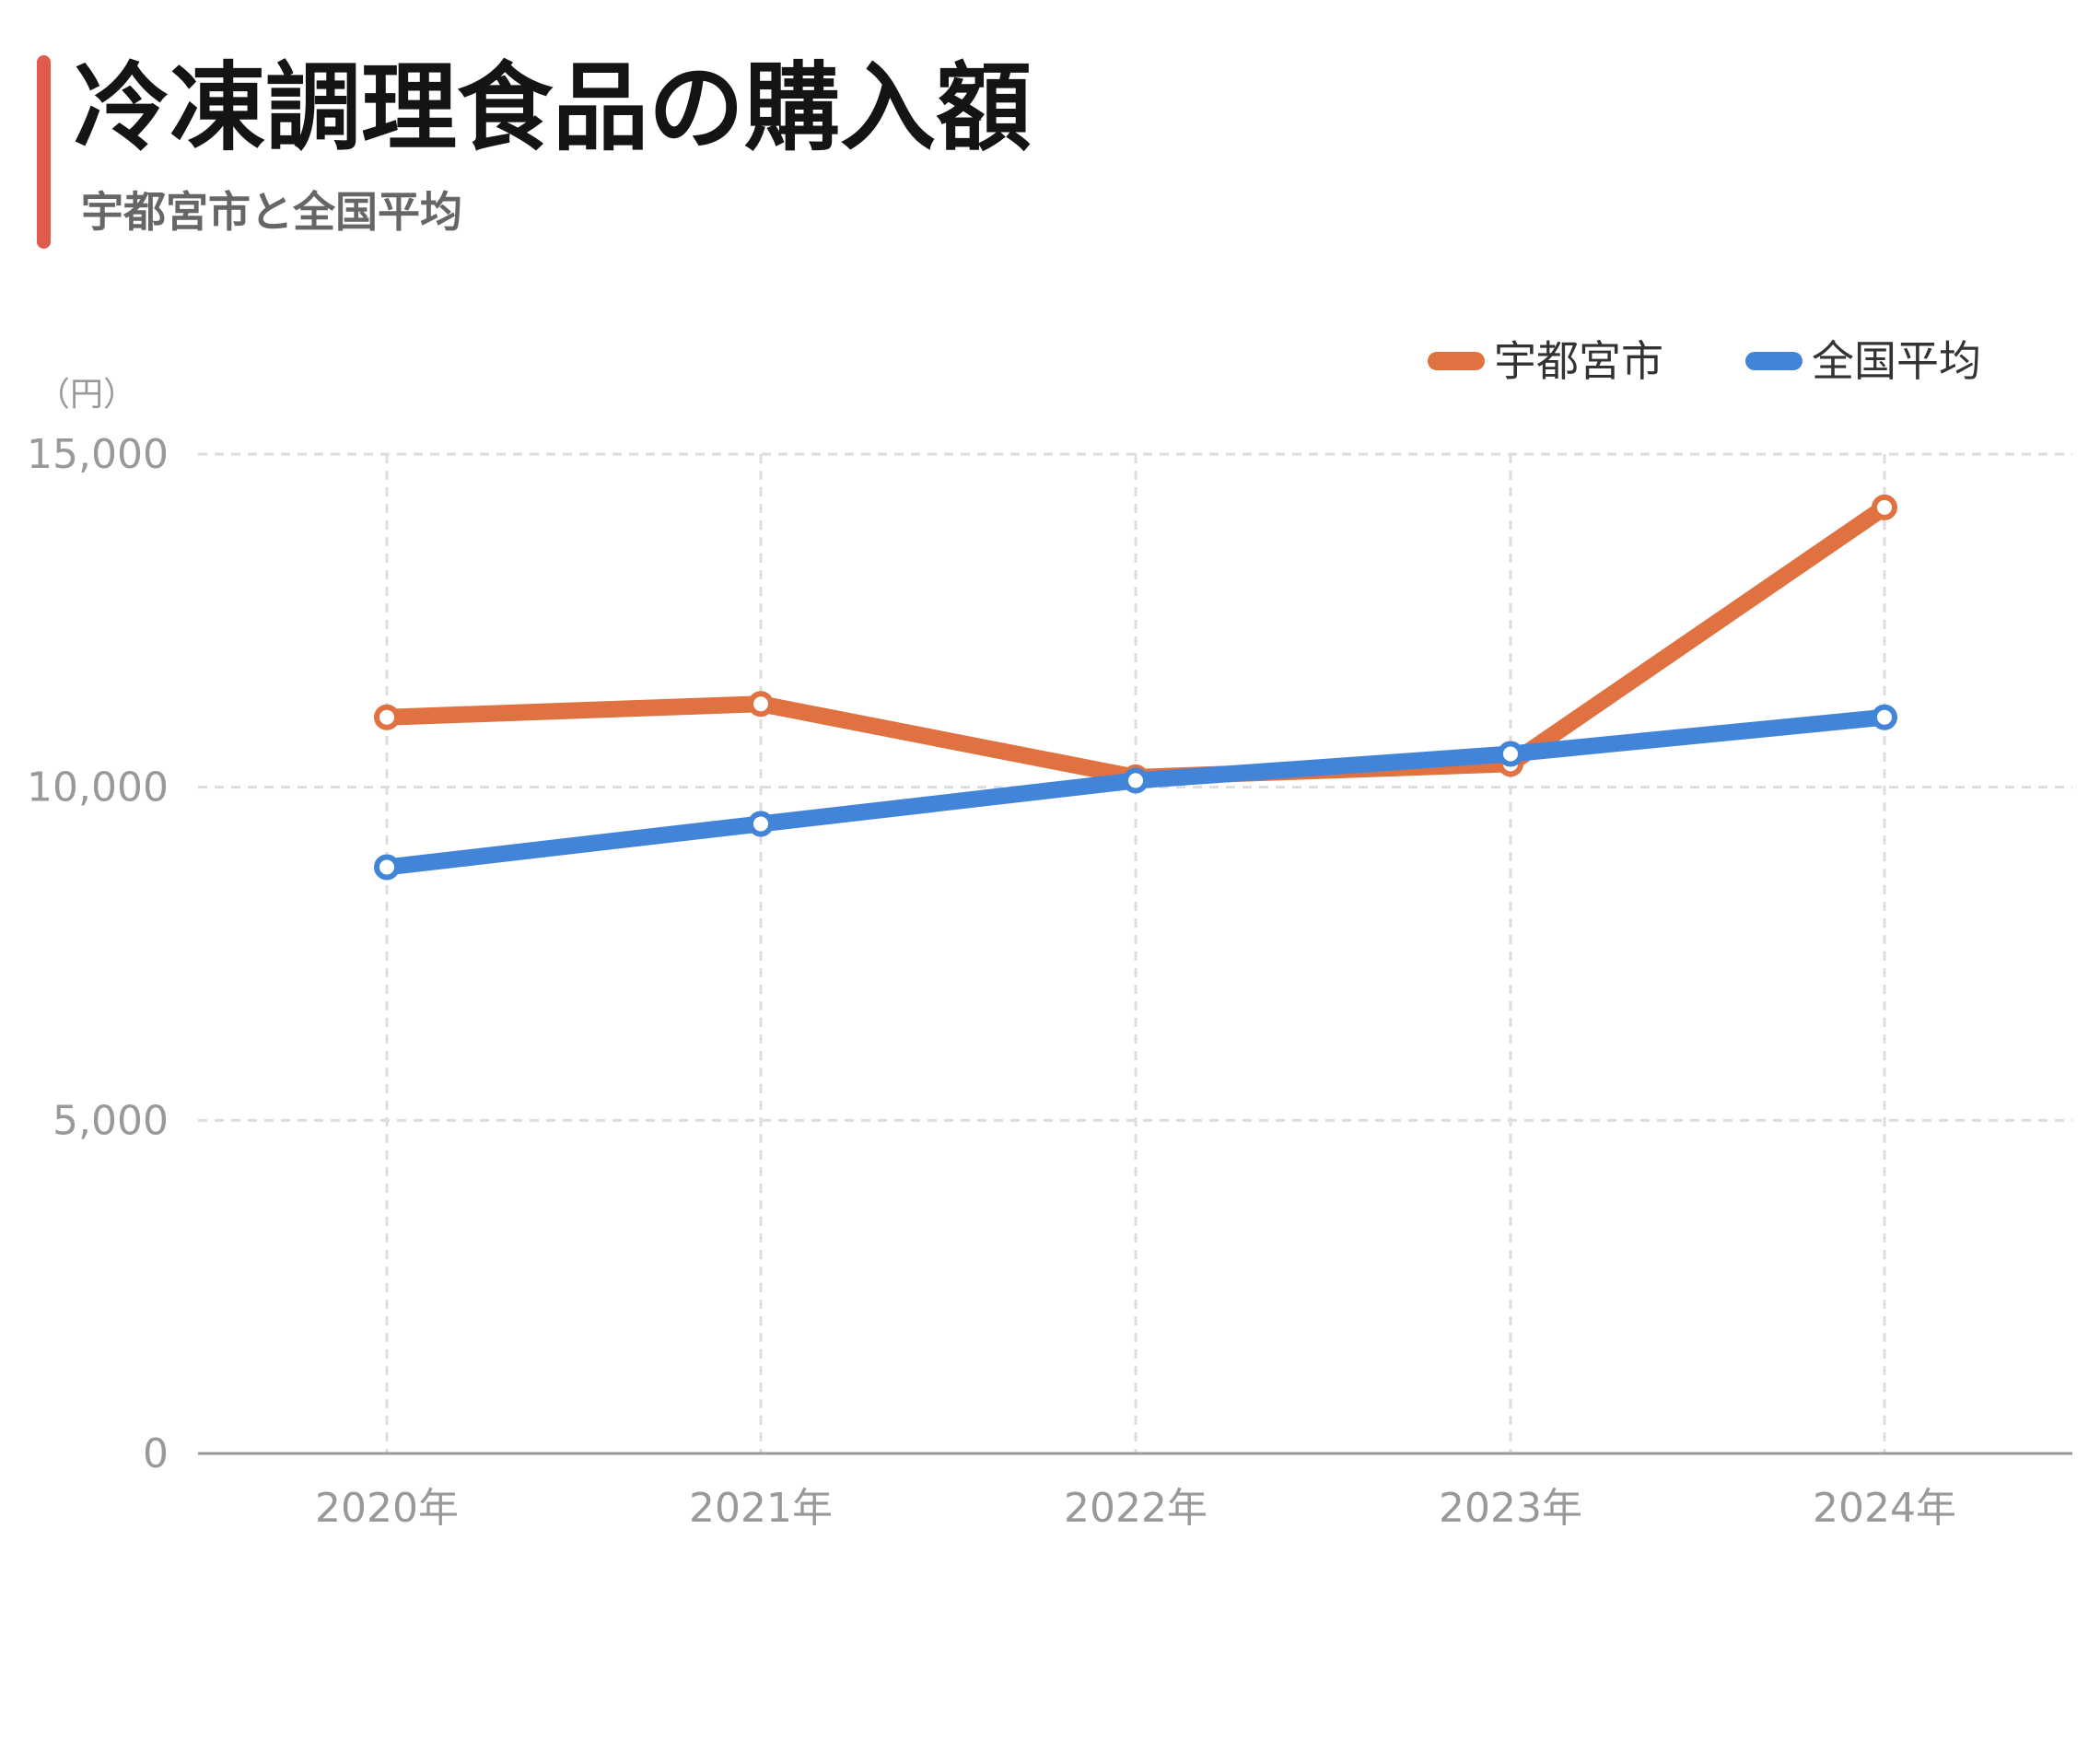  Describe the element at coordinates (1136, 1508) in the screenshot. I see `x-tick-label: 2022年` at that location.